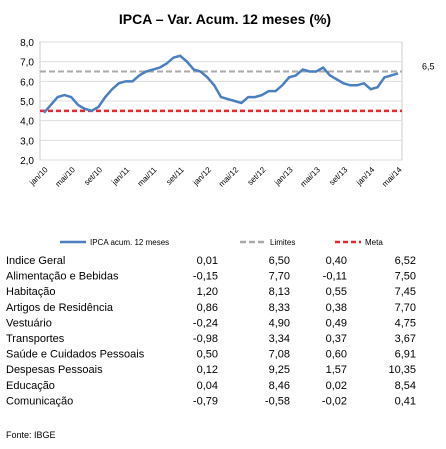 The width and height of the screenshot is (446, 449). What do you see at coordinates (35, 339) in the screenshot?
I see `row-label: Transportes` at bounding box center [35, 339].